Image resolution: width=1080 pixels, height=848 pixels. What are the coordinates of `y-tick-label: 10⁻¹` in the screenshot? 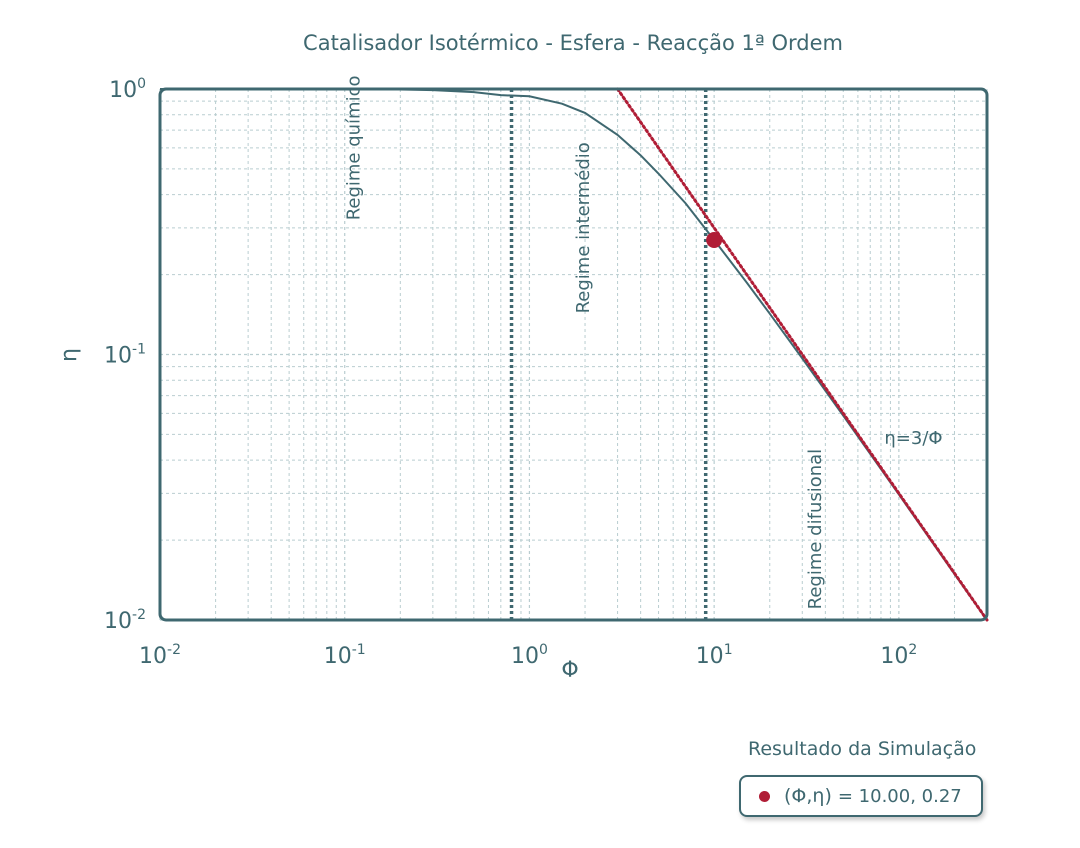 It's located at (125, 355).